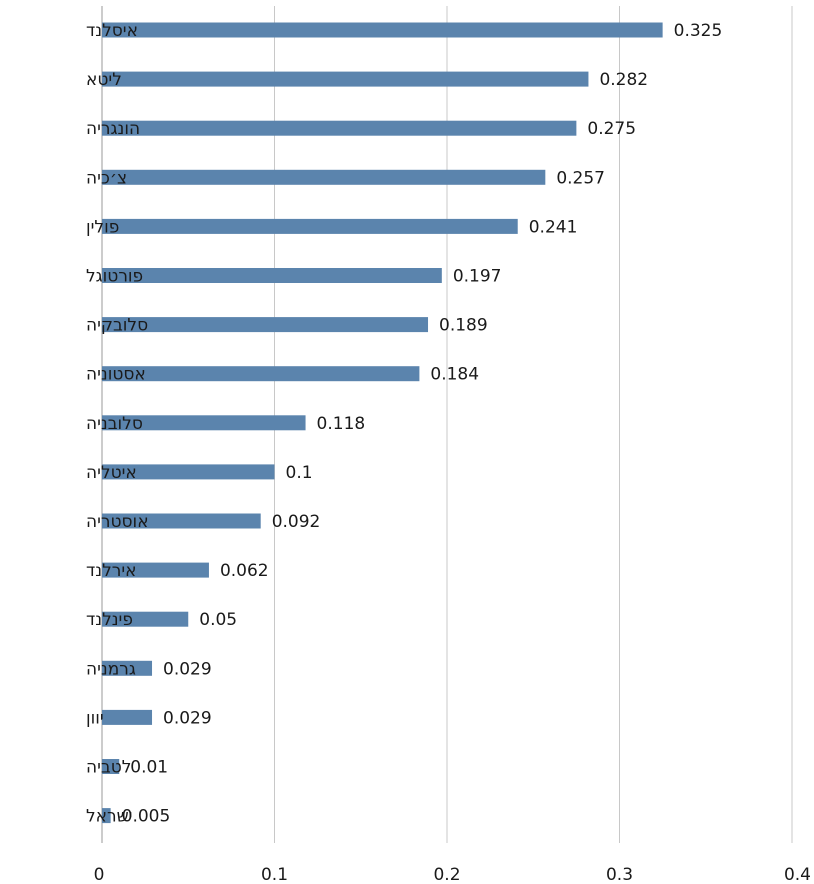 The image size is (814, 884). I want to click on category-label: איטליה, so click(111, 473).